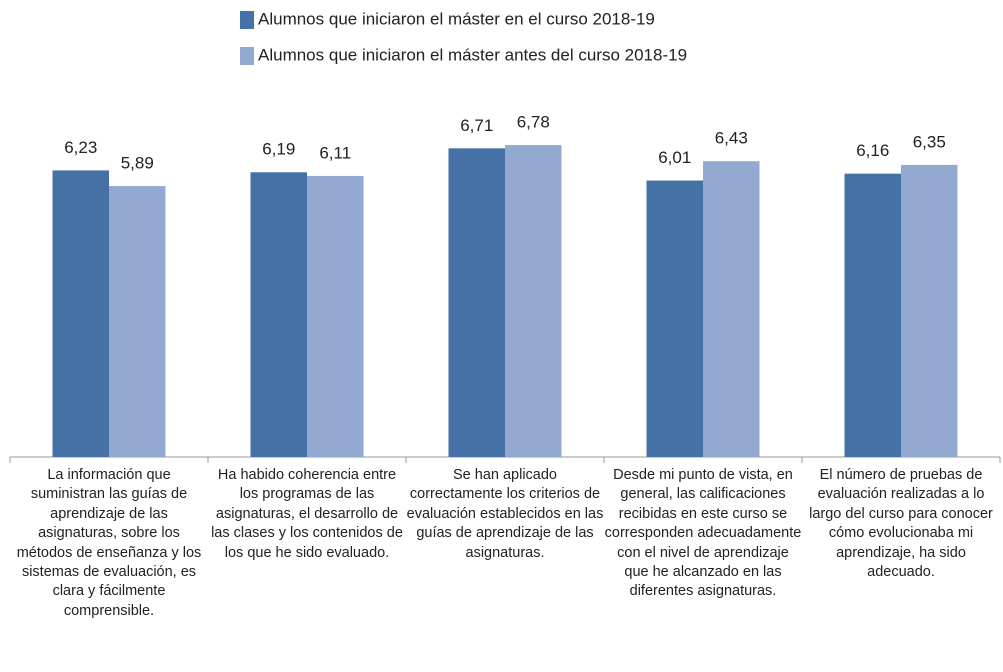 Image resolution: width=1003 pixels, height=672 pixels. What do you see at coordinates (533, 122) in the screenshot?
I see `value-label: 6,78` at bounding box center [533, 122].